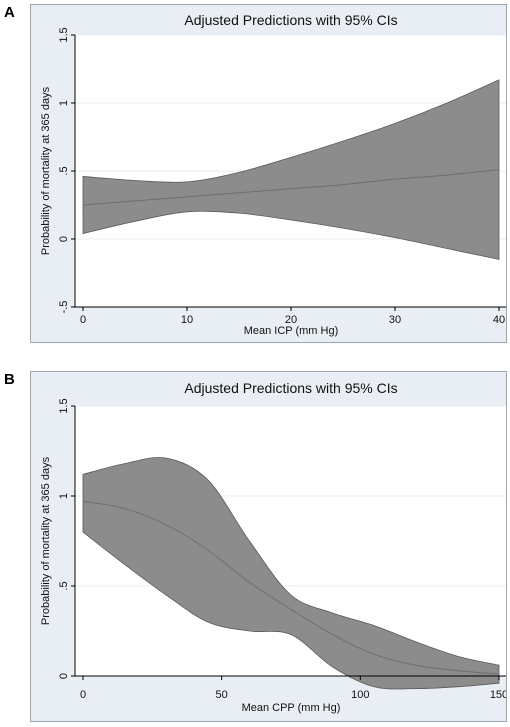  Describe the element at coordinates (9, 12) in the screenshot. I see `panel-letter-a: A` at that location.